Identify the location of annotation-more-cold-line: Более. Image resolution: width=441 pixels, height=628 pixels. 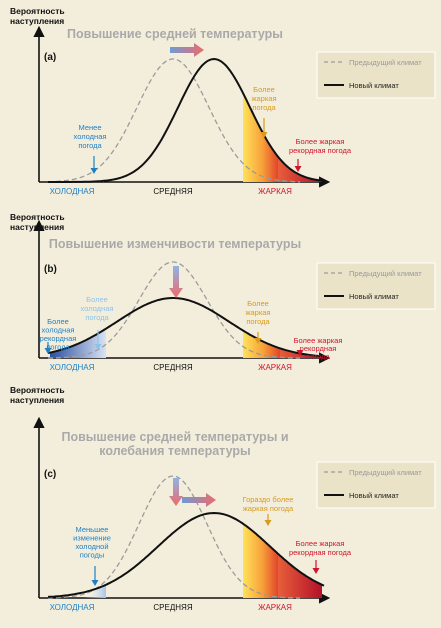
(97, 299).